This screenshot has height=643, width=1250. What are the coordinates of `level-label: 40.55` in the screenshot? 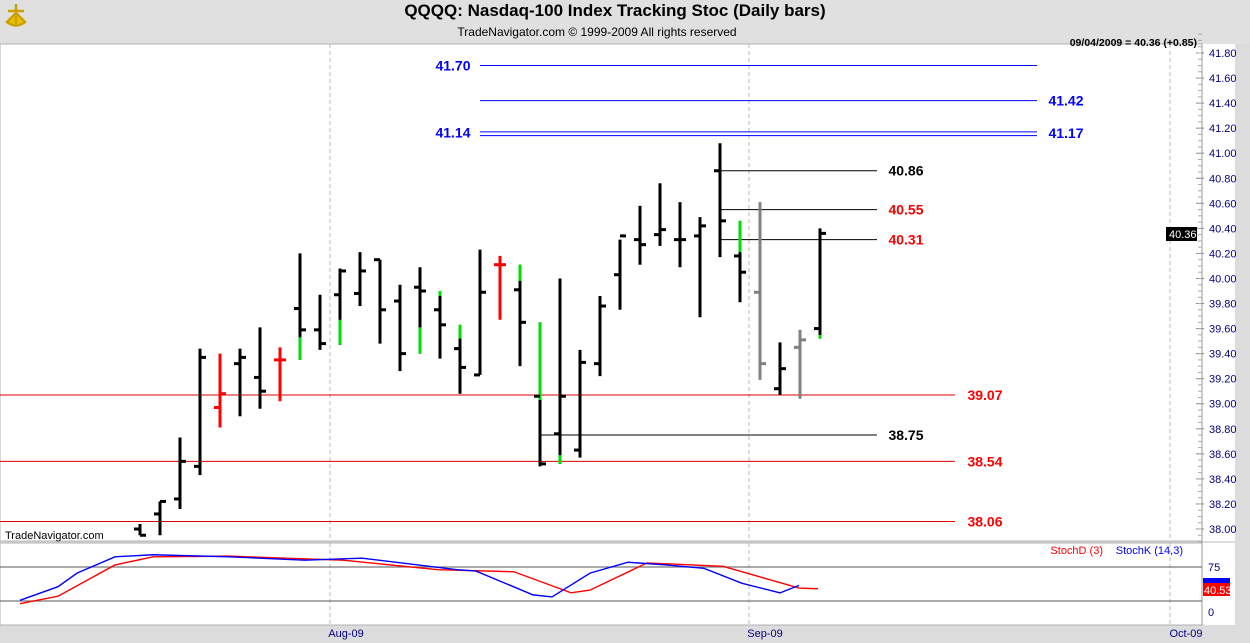 It's located at (905, 210).